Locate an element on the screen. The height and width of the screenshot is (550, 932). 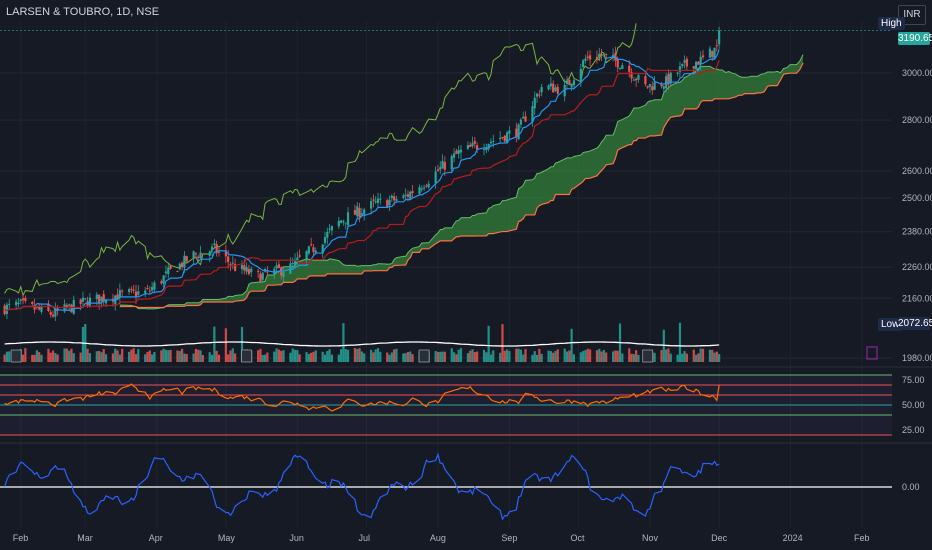
low-price-tag: 2072.65 is located at coordinates (915, 323).